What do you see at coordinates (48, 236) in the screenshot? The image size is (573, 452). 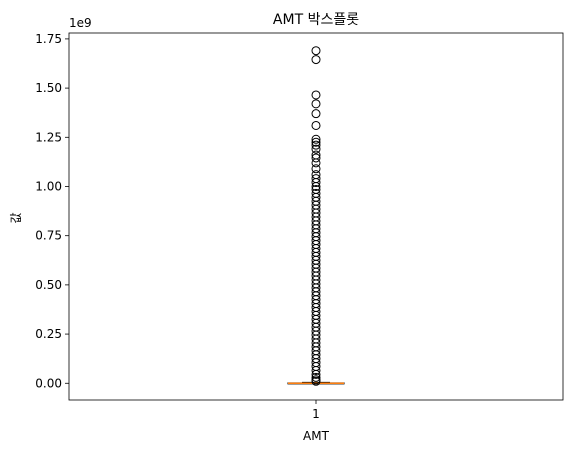 I see `y-tick-label: 0.75` at bounding box center [48, 236].